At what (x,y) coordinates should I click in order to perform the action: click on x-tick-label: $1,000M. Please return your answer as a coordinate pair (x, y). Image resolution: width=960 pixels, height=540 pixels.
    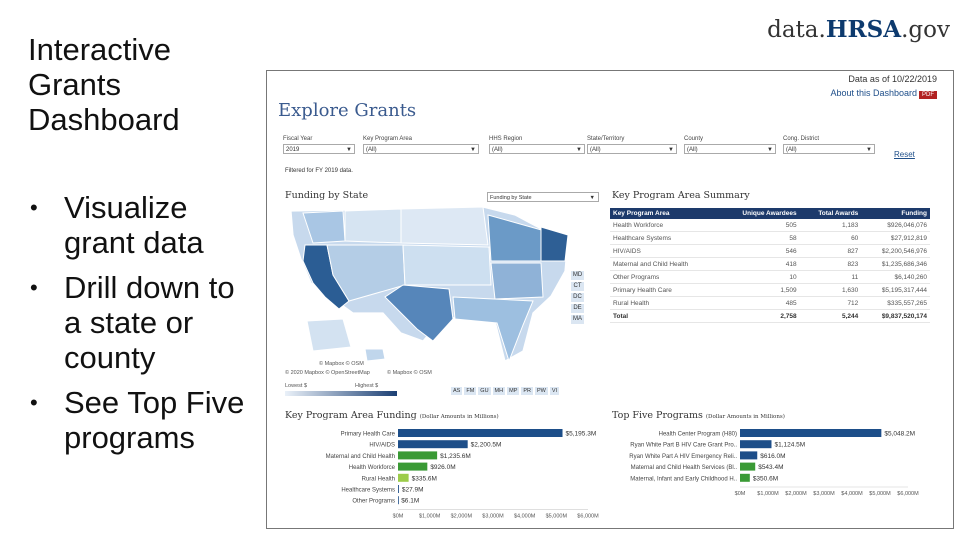
    Looking at the image, I should click on (768, 494).